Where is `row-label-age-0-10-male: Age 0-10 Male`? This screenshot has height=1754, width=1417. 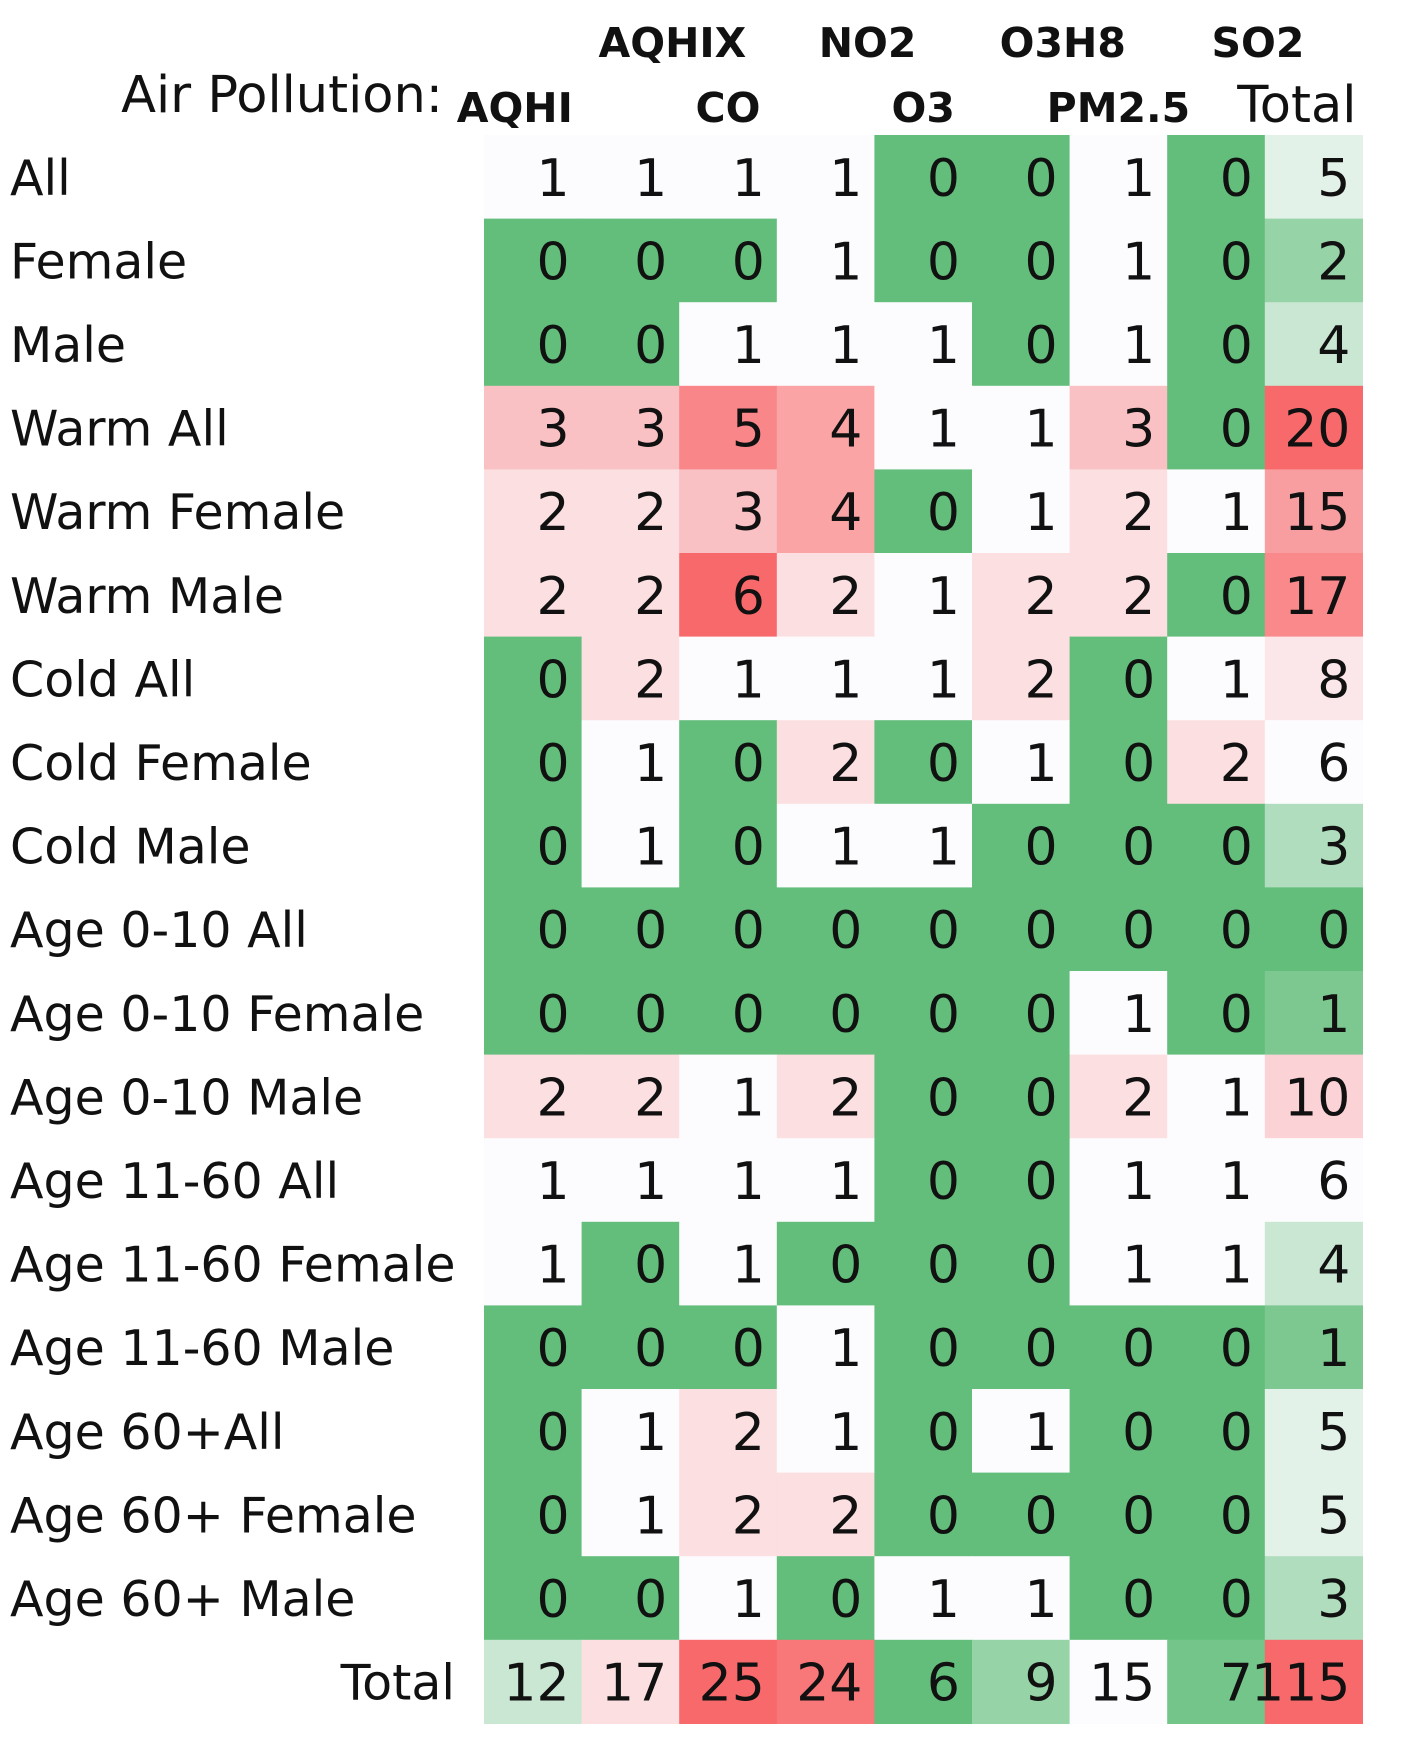 row-label-age-0-10-male: Age 0-10 Male is located at coordinates (186, 1097).